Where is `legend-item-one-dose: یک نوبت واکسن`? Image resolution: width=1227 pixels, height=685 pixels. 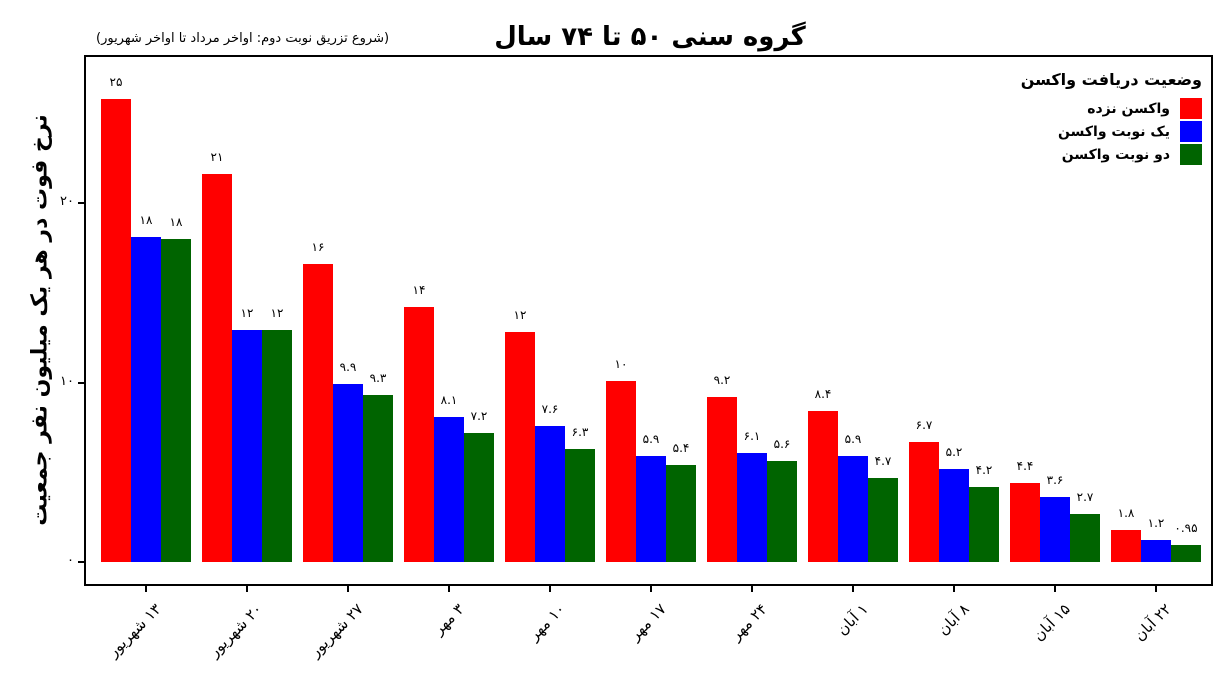 legend-item-one-dose: یک نوبت واکسن is located at coordinates (1107, 131).